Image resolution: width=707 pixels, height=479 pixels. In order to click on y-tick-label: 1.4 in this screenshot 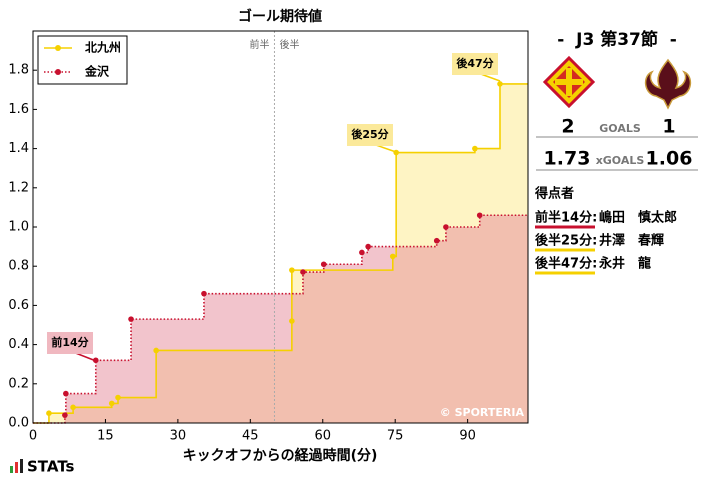, I will do `click(18, 148)`.